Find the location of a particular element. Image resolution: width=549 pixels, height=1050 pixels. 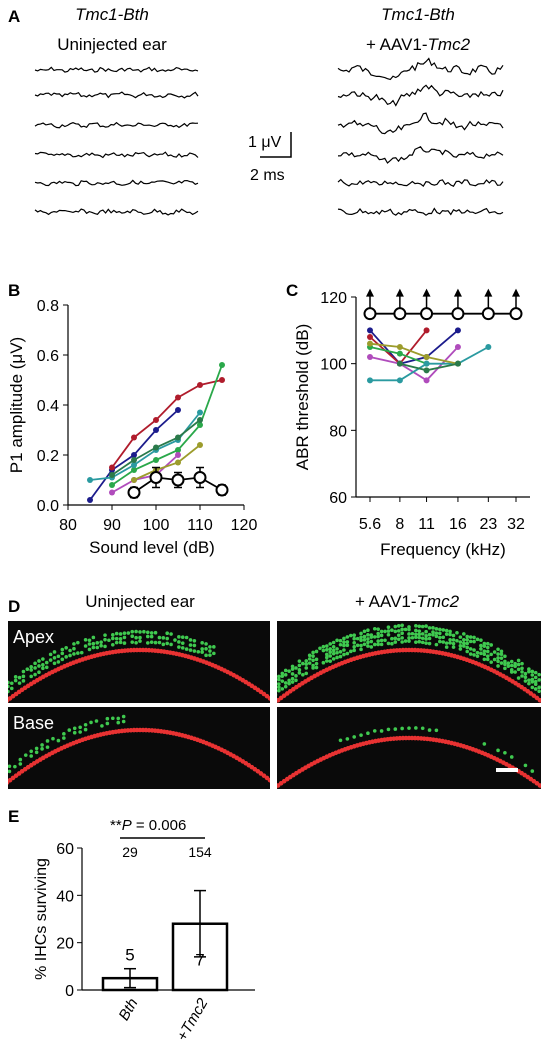

panel-a-right-genotype: Tmc1-Bth is located at coordinates (418, 14).